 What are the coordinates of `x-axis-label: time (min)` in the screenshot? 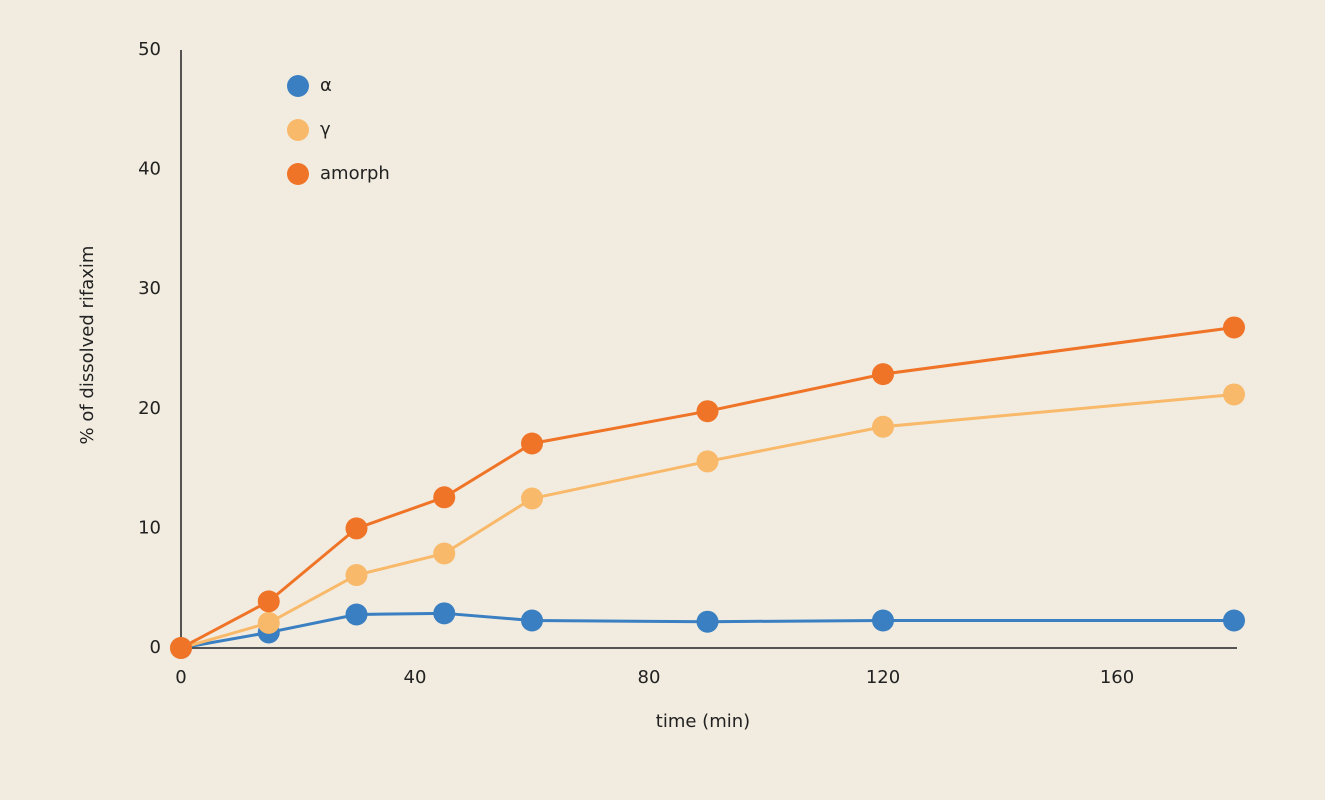 It's located at (703, 721).